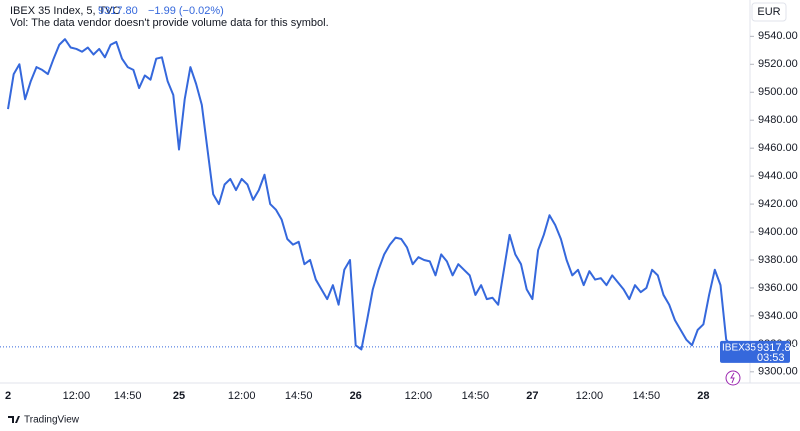 This screenshot has width=800, height=431. I want to click on logo: TradingView, so click(44, 420).